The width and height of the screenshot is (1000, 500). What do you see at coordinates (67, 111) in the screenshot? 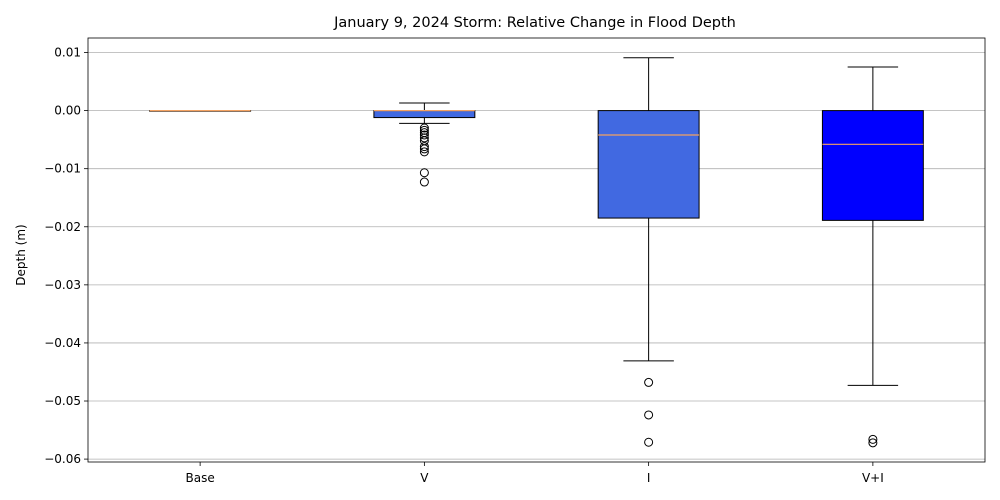
I see `y-tick-label: 0.00` at bounding box center [67, 111].